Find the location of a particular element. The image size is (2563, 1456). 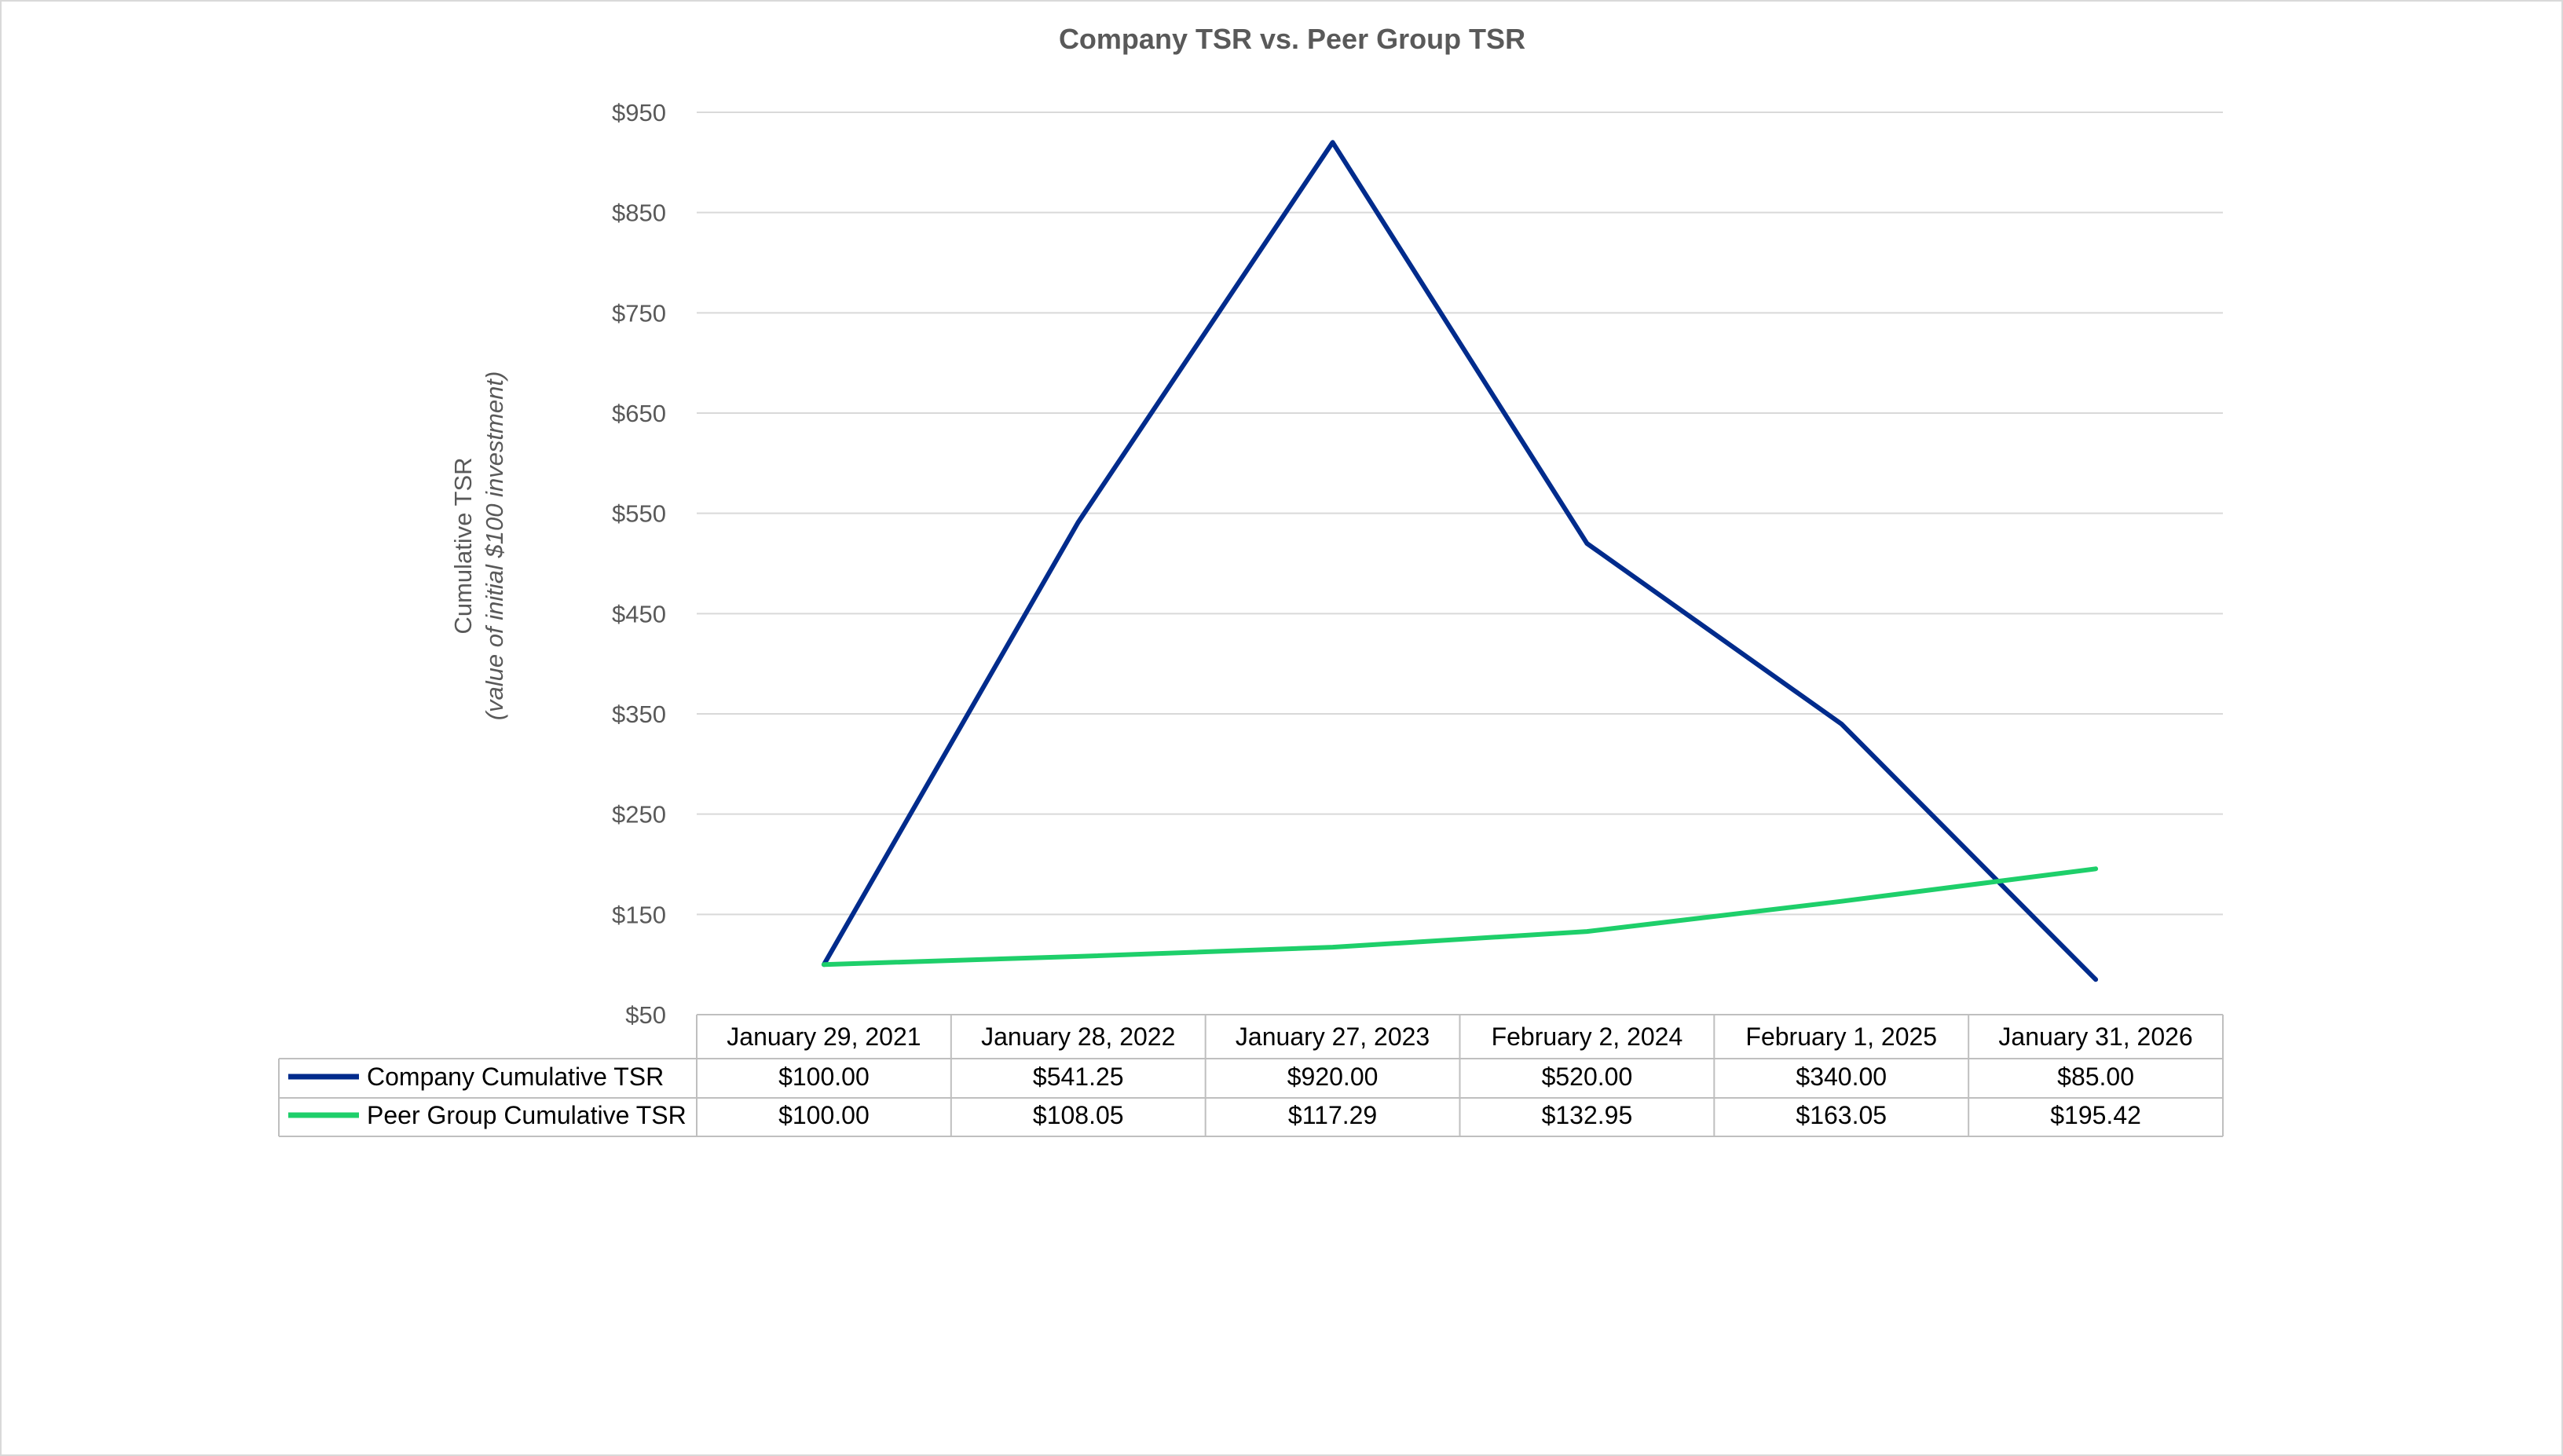

table-value-cell: $520.00 is located at coordinates (1587, 1077).